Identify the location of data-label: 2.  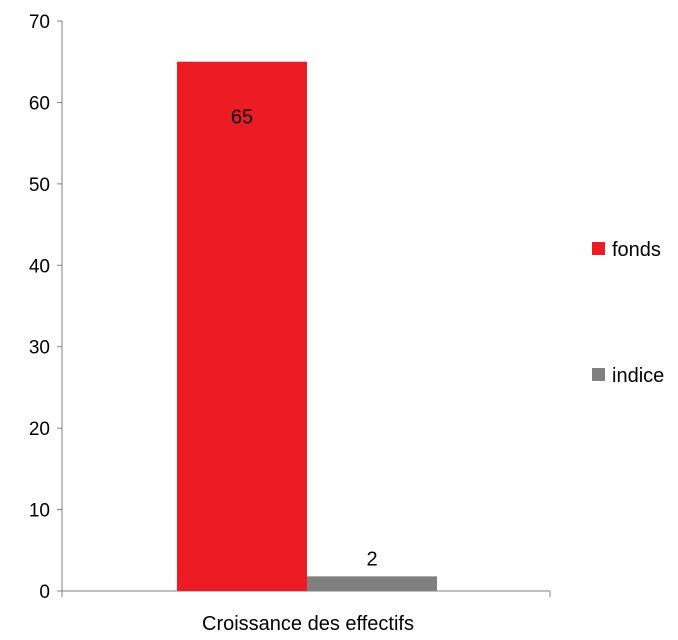
(371, 559).